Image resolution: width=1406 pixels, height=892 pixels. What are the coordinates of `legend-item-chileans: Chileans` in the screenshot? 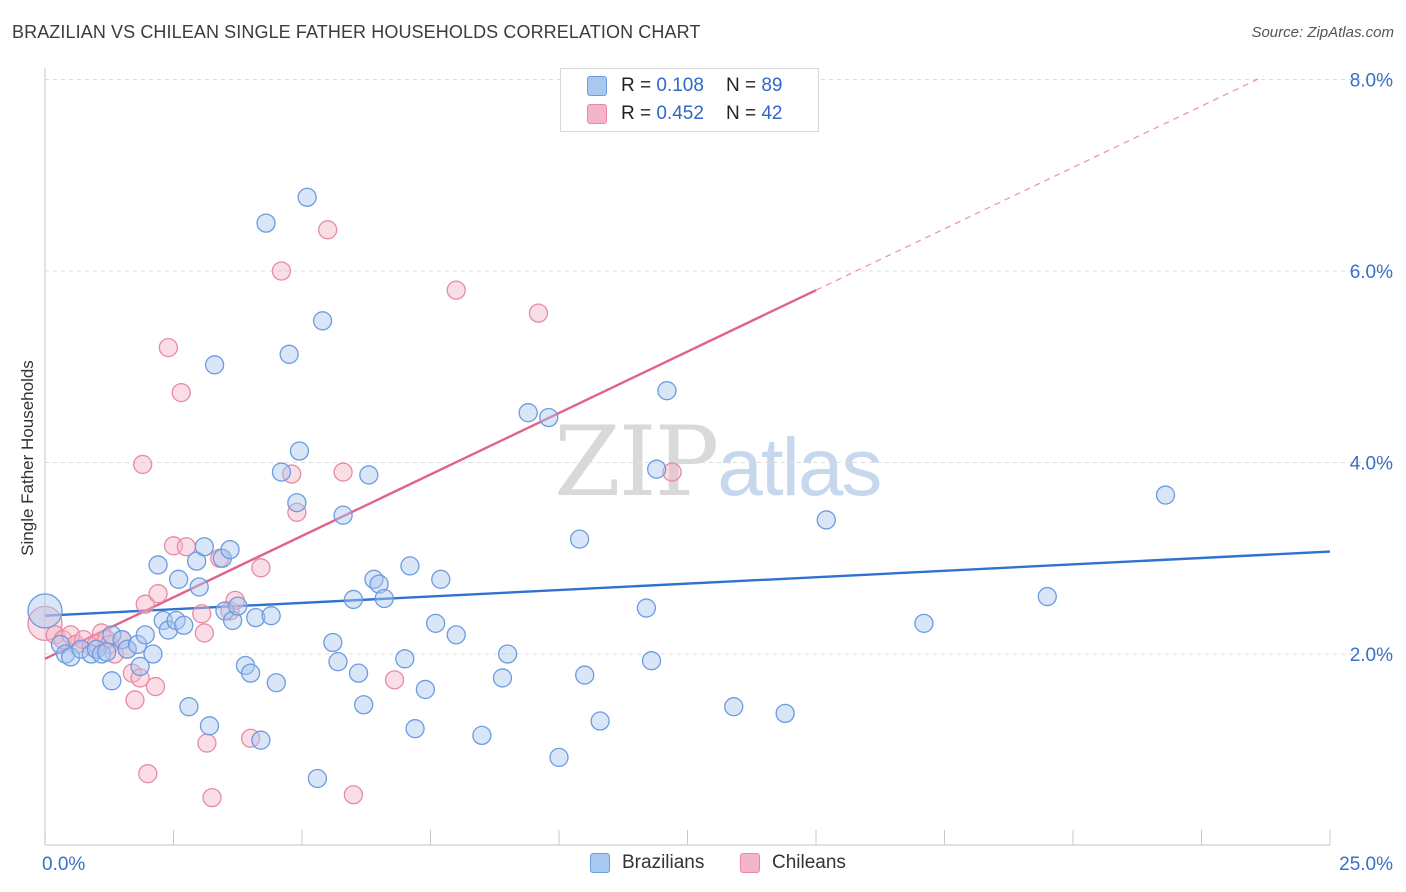 It's located at (793, 863).